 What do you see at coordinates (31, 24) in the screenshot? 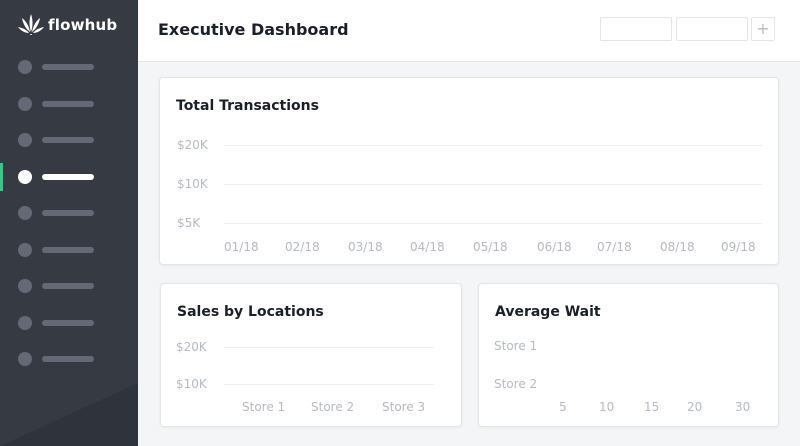
I see `leaf-icon` at bounding box center [31, 24].